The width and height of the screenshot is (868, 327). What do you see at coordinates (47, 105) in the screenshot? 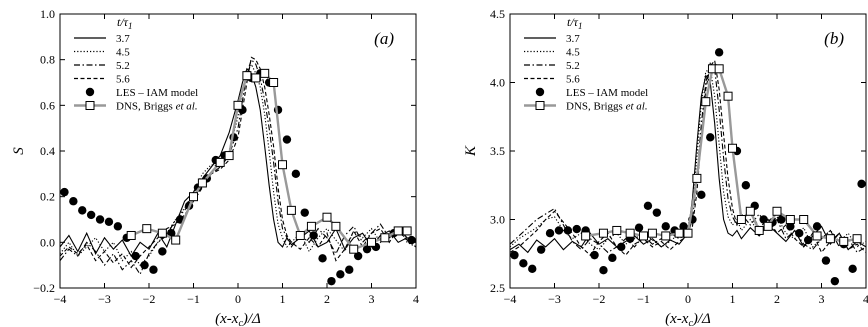
I see `y-tick-label: 0.6` at bounding box center [47, 105].